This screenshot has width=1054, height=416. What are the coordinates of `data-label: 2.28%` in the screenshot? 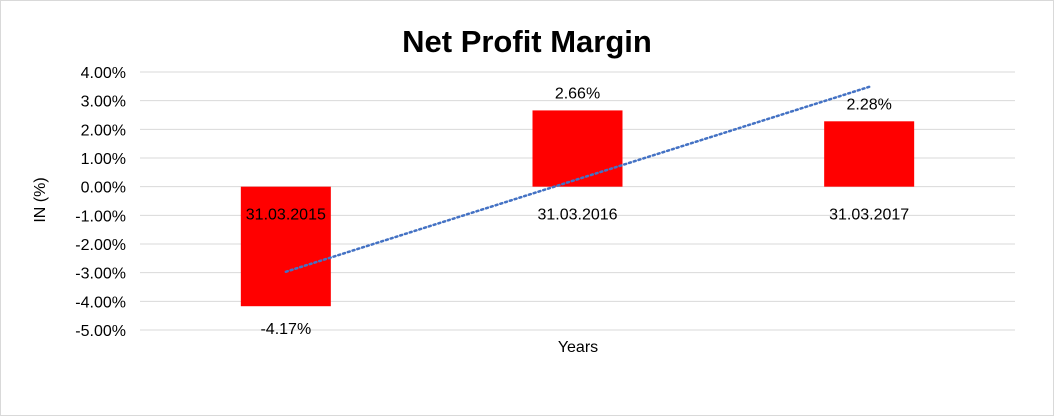 It's located at (868, 104).